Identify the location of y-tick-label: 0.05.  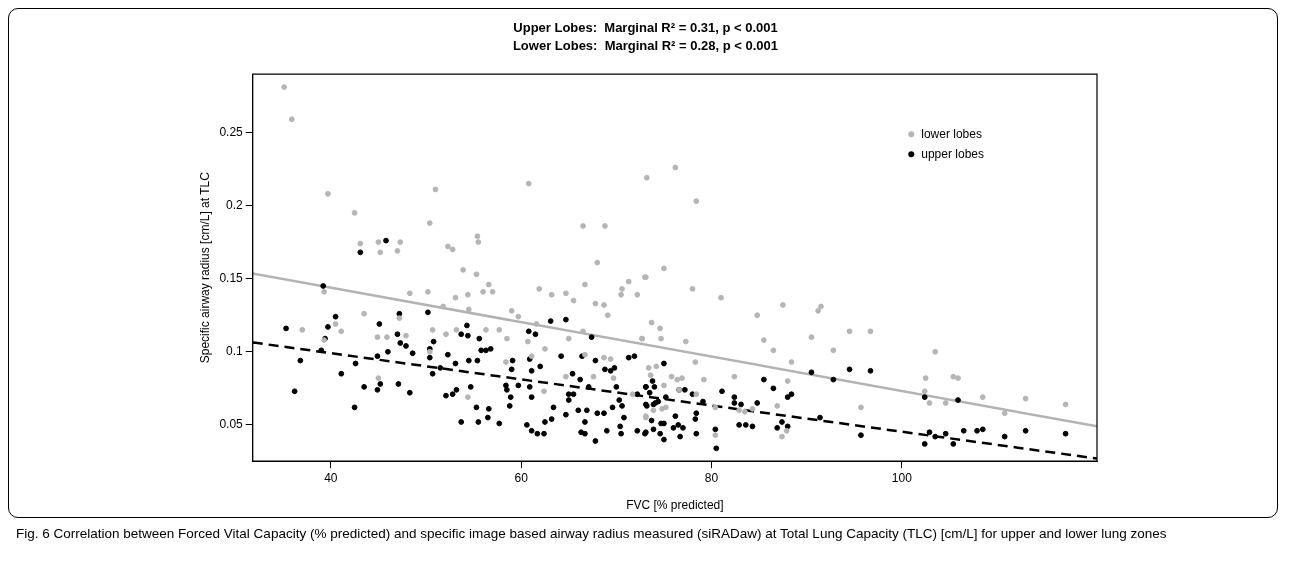
(231, 424).